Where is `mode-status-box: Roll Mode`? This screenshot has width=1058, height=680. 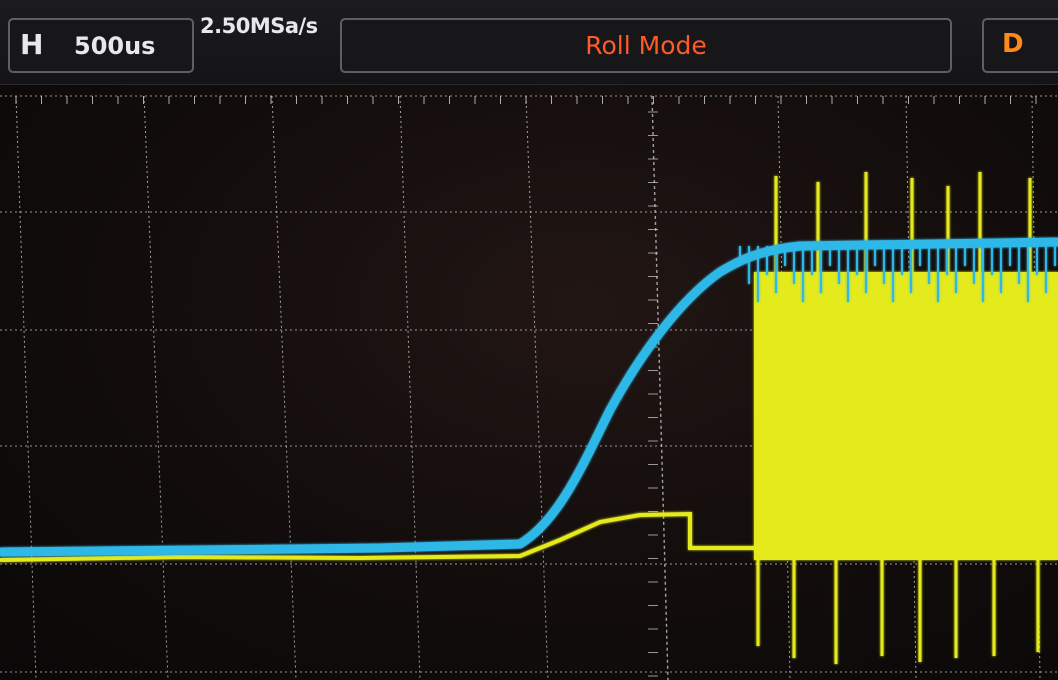 mode-status-box: Roll Mode is located at coordinates (646, 45).